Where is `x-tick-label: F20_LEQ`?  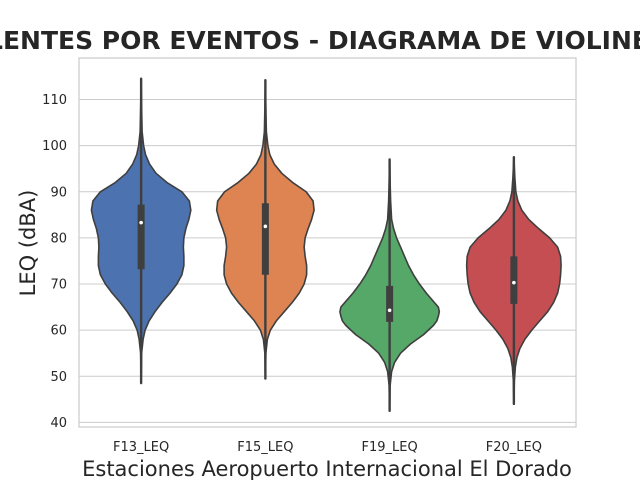
x-tick-label: F20_LEQ is located at coordinates (514, 447).